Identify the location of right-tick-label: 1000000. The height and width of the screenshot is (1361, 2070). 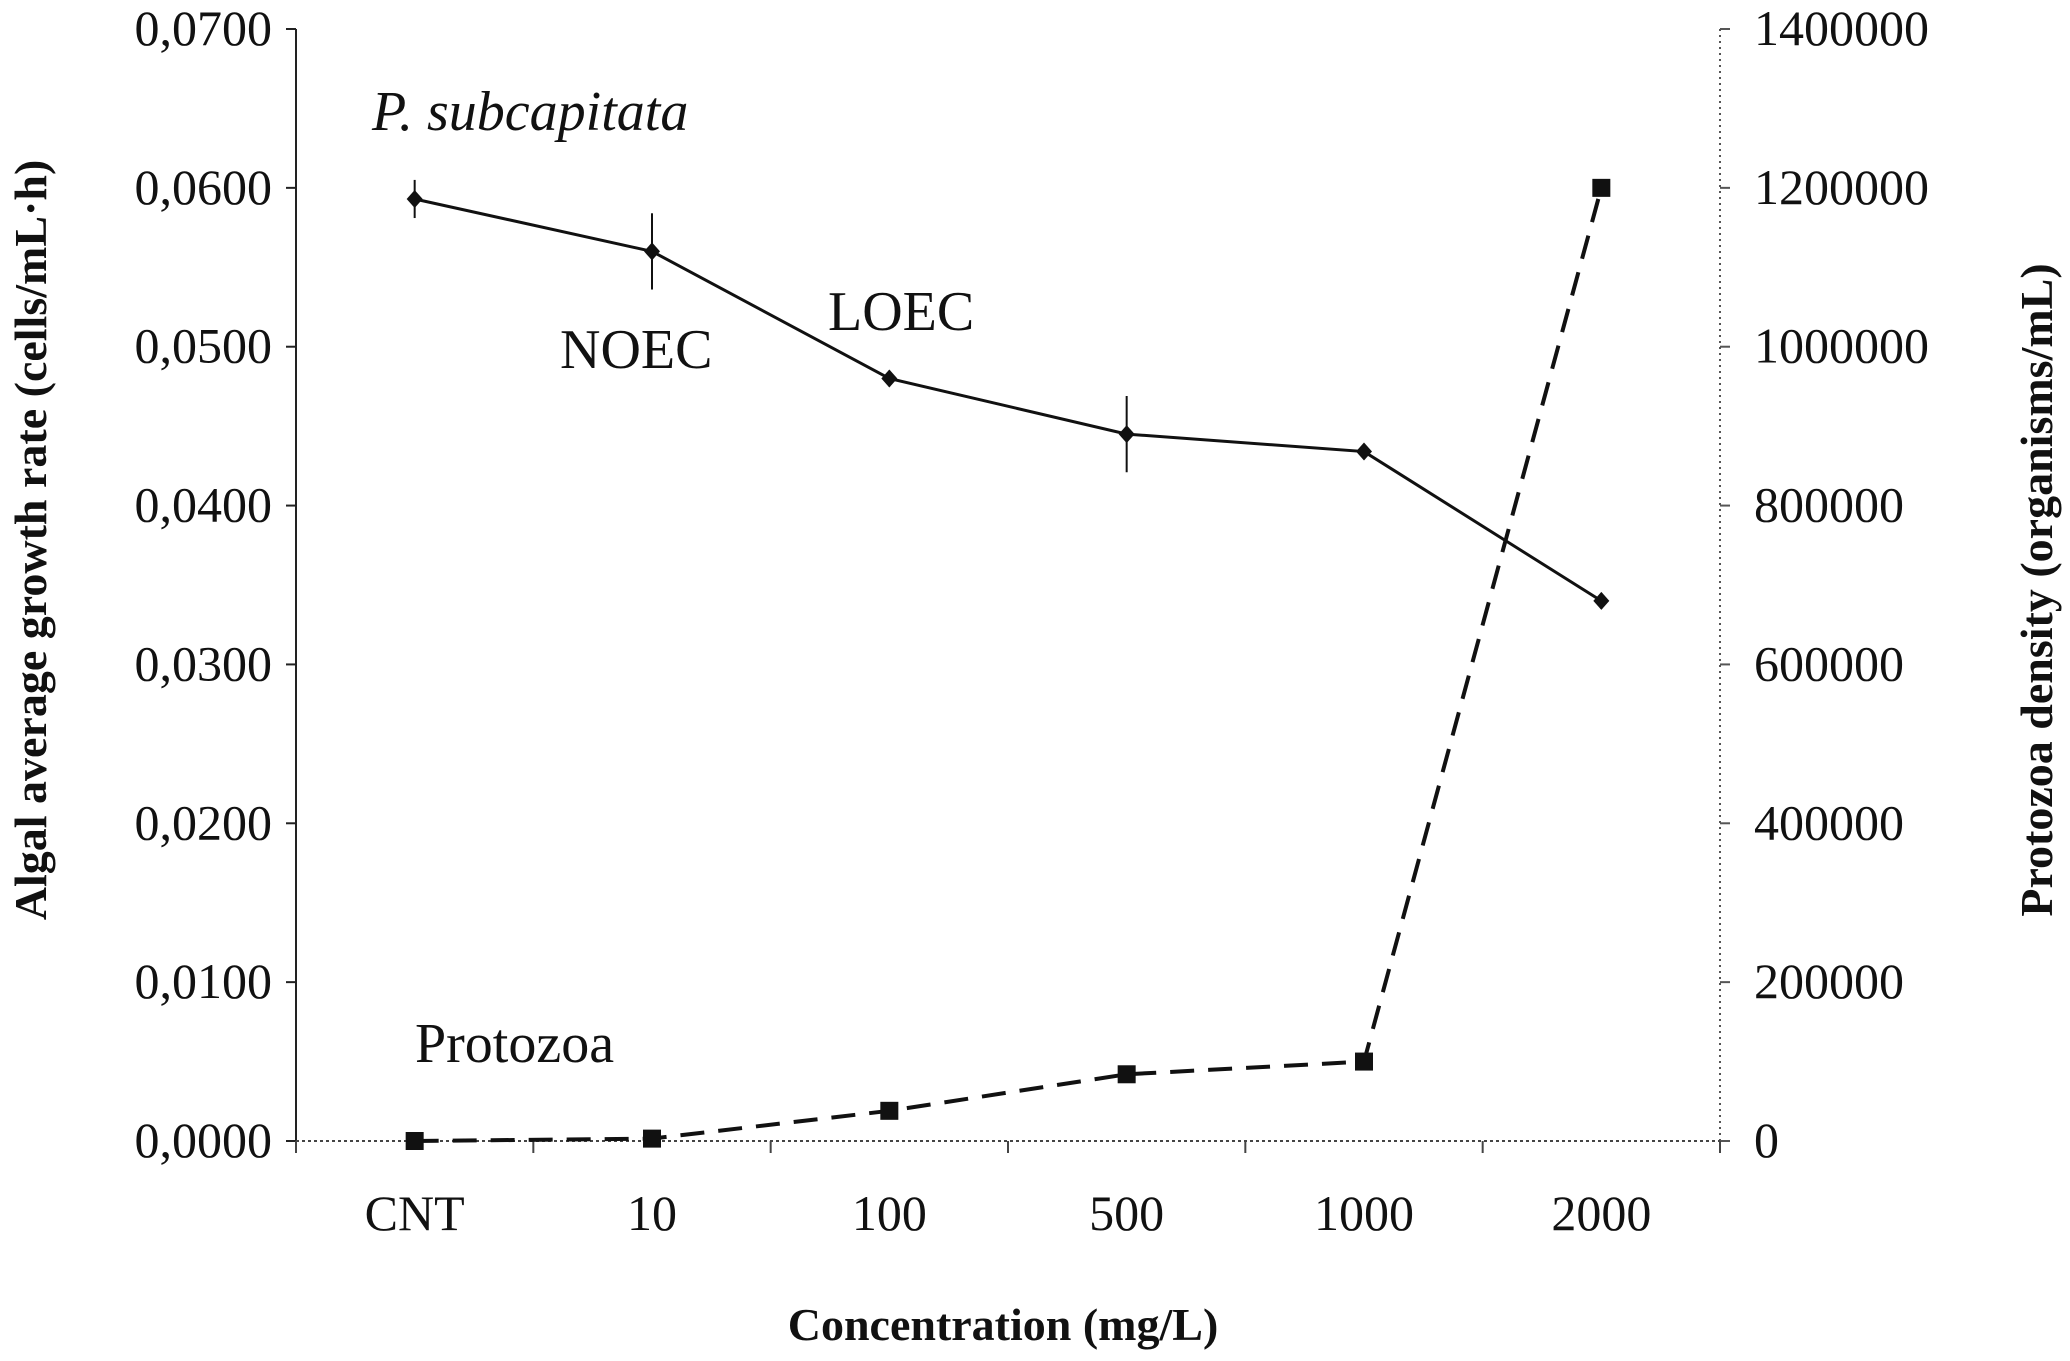
(1841, 346).